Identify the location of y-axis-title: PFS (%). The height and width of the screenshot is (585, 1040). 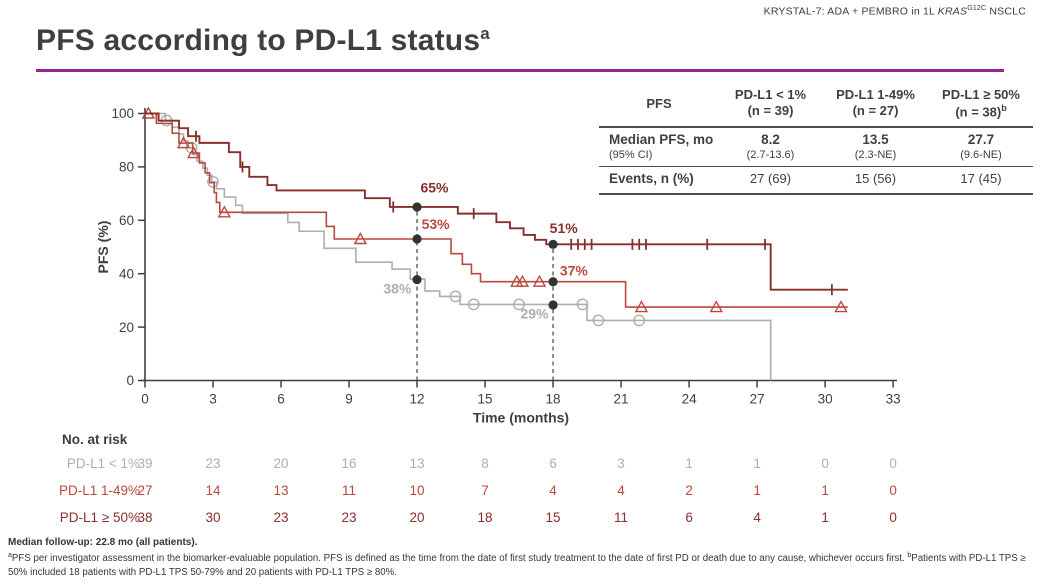
(103, 247).